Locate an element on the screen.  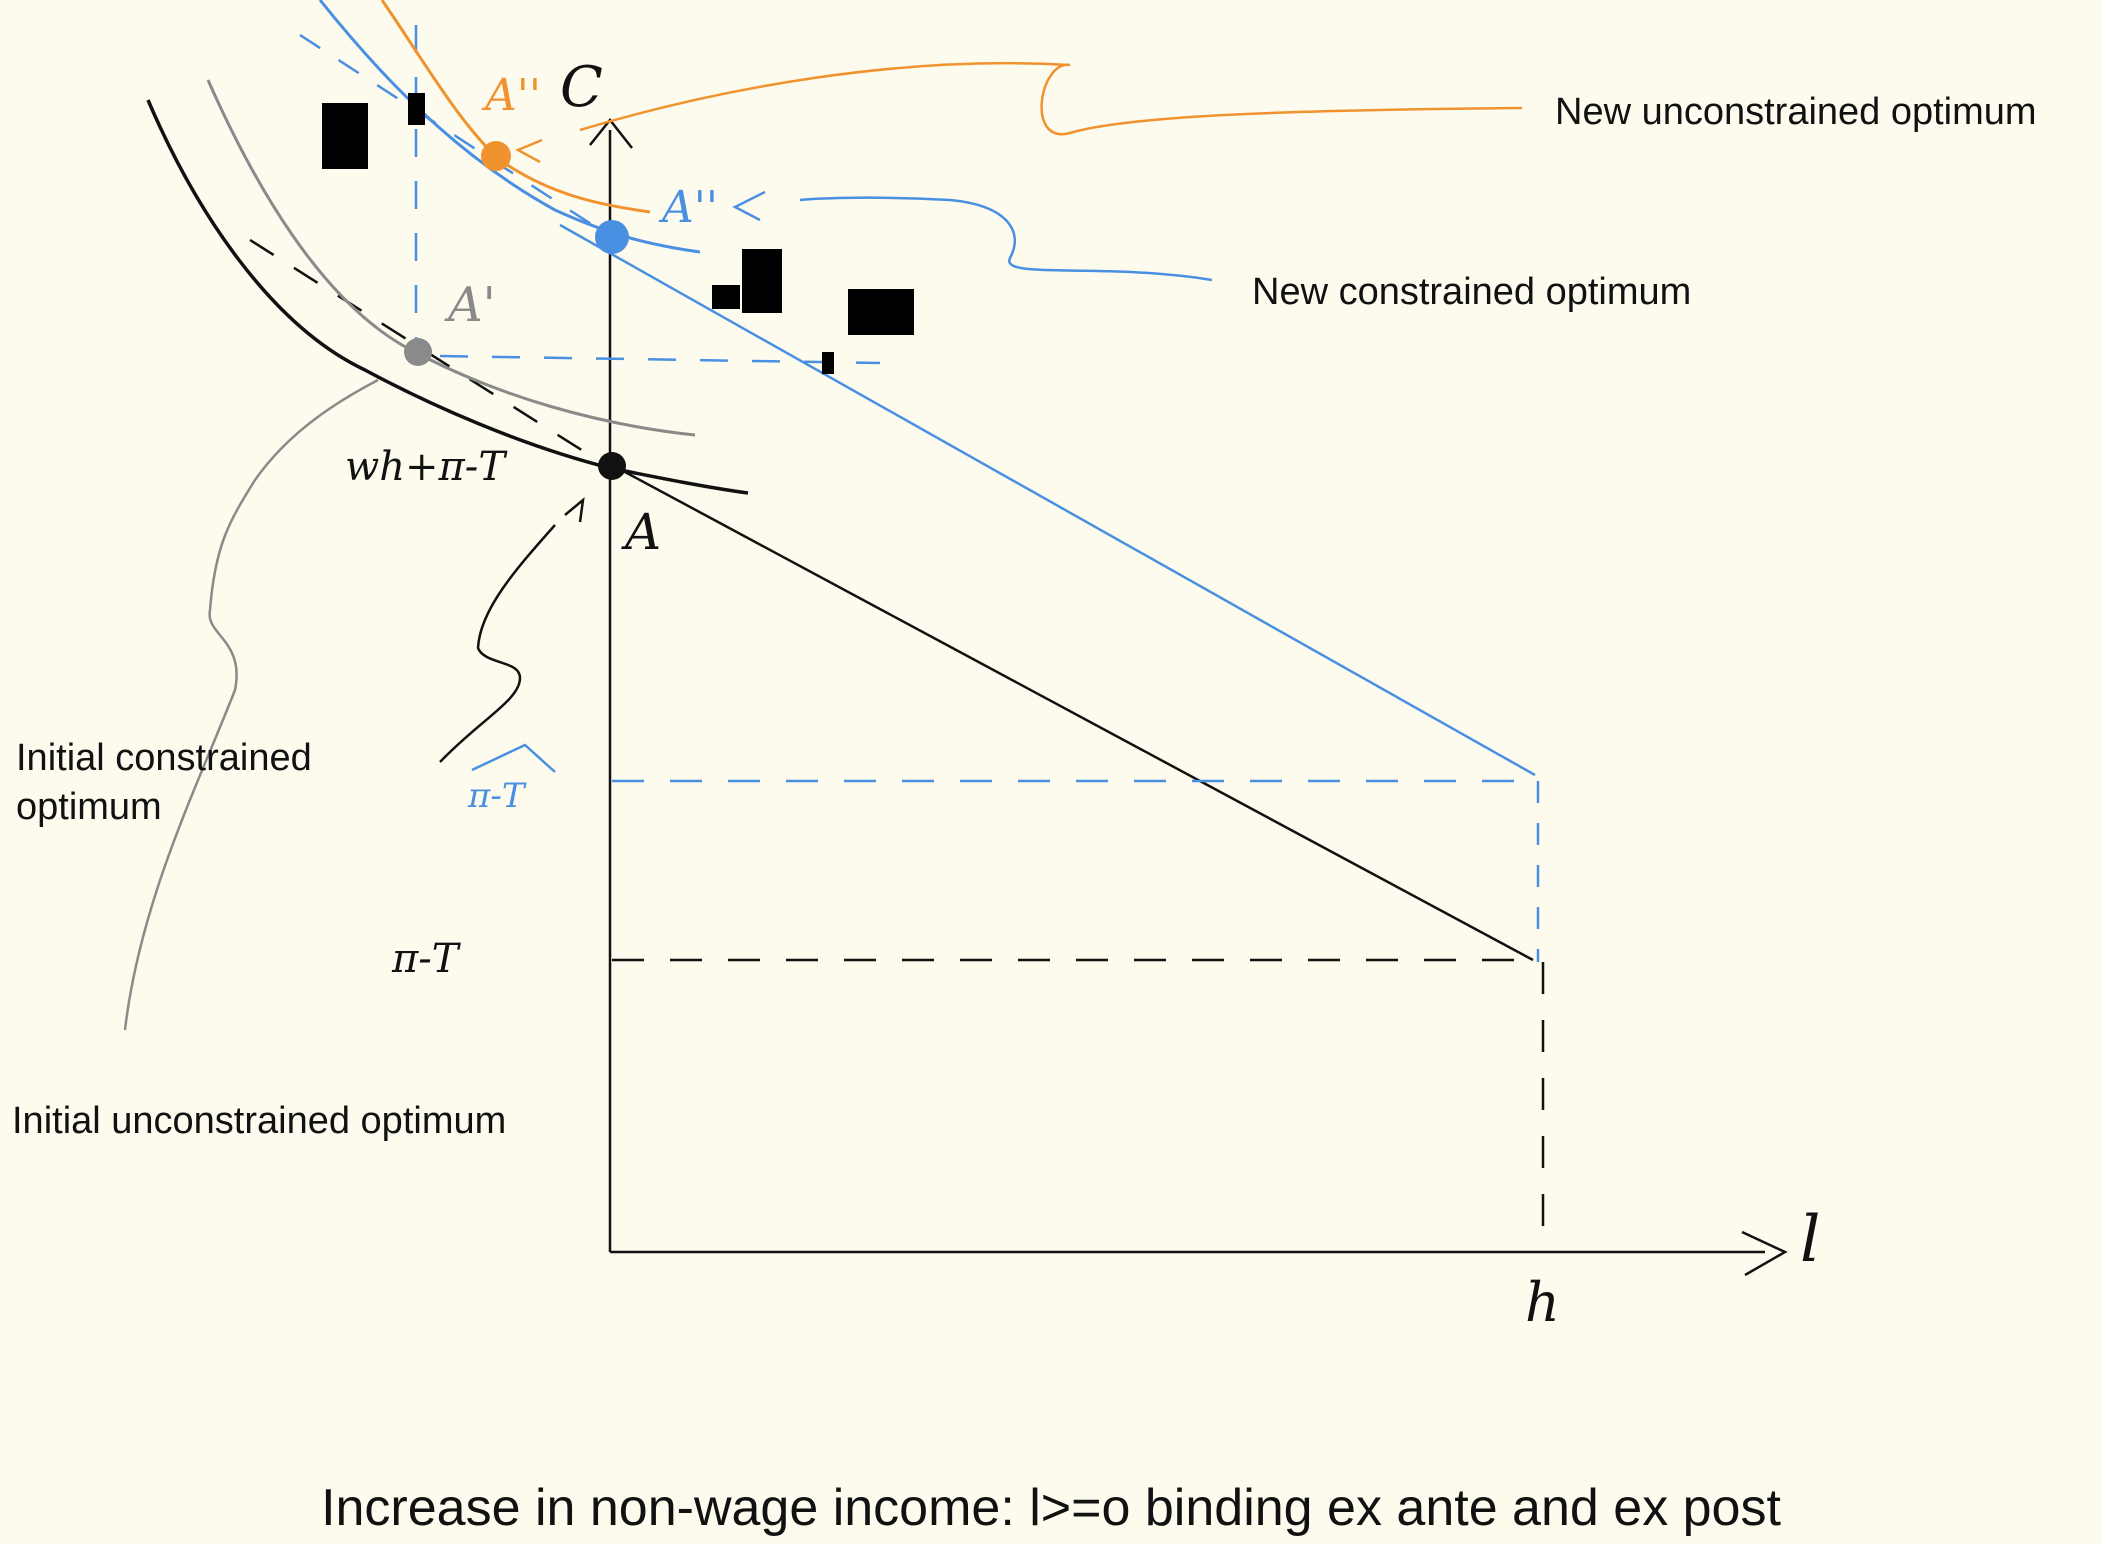
black-connector is located at coordinates (497, 643).